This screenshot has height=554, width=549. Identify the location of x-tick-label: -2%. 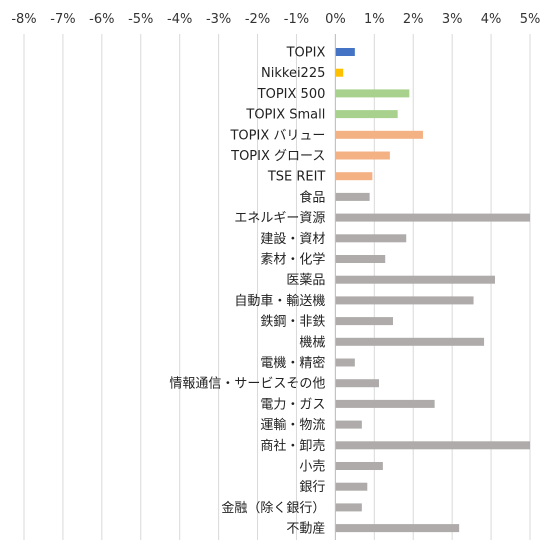
(257, 19).